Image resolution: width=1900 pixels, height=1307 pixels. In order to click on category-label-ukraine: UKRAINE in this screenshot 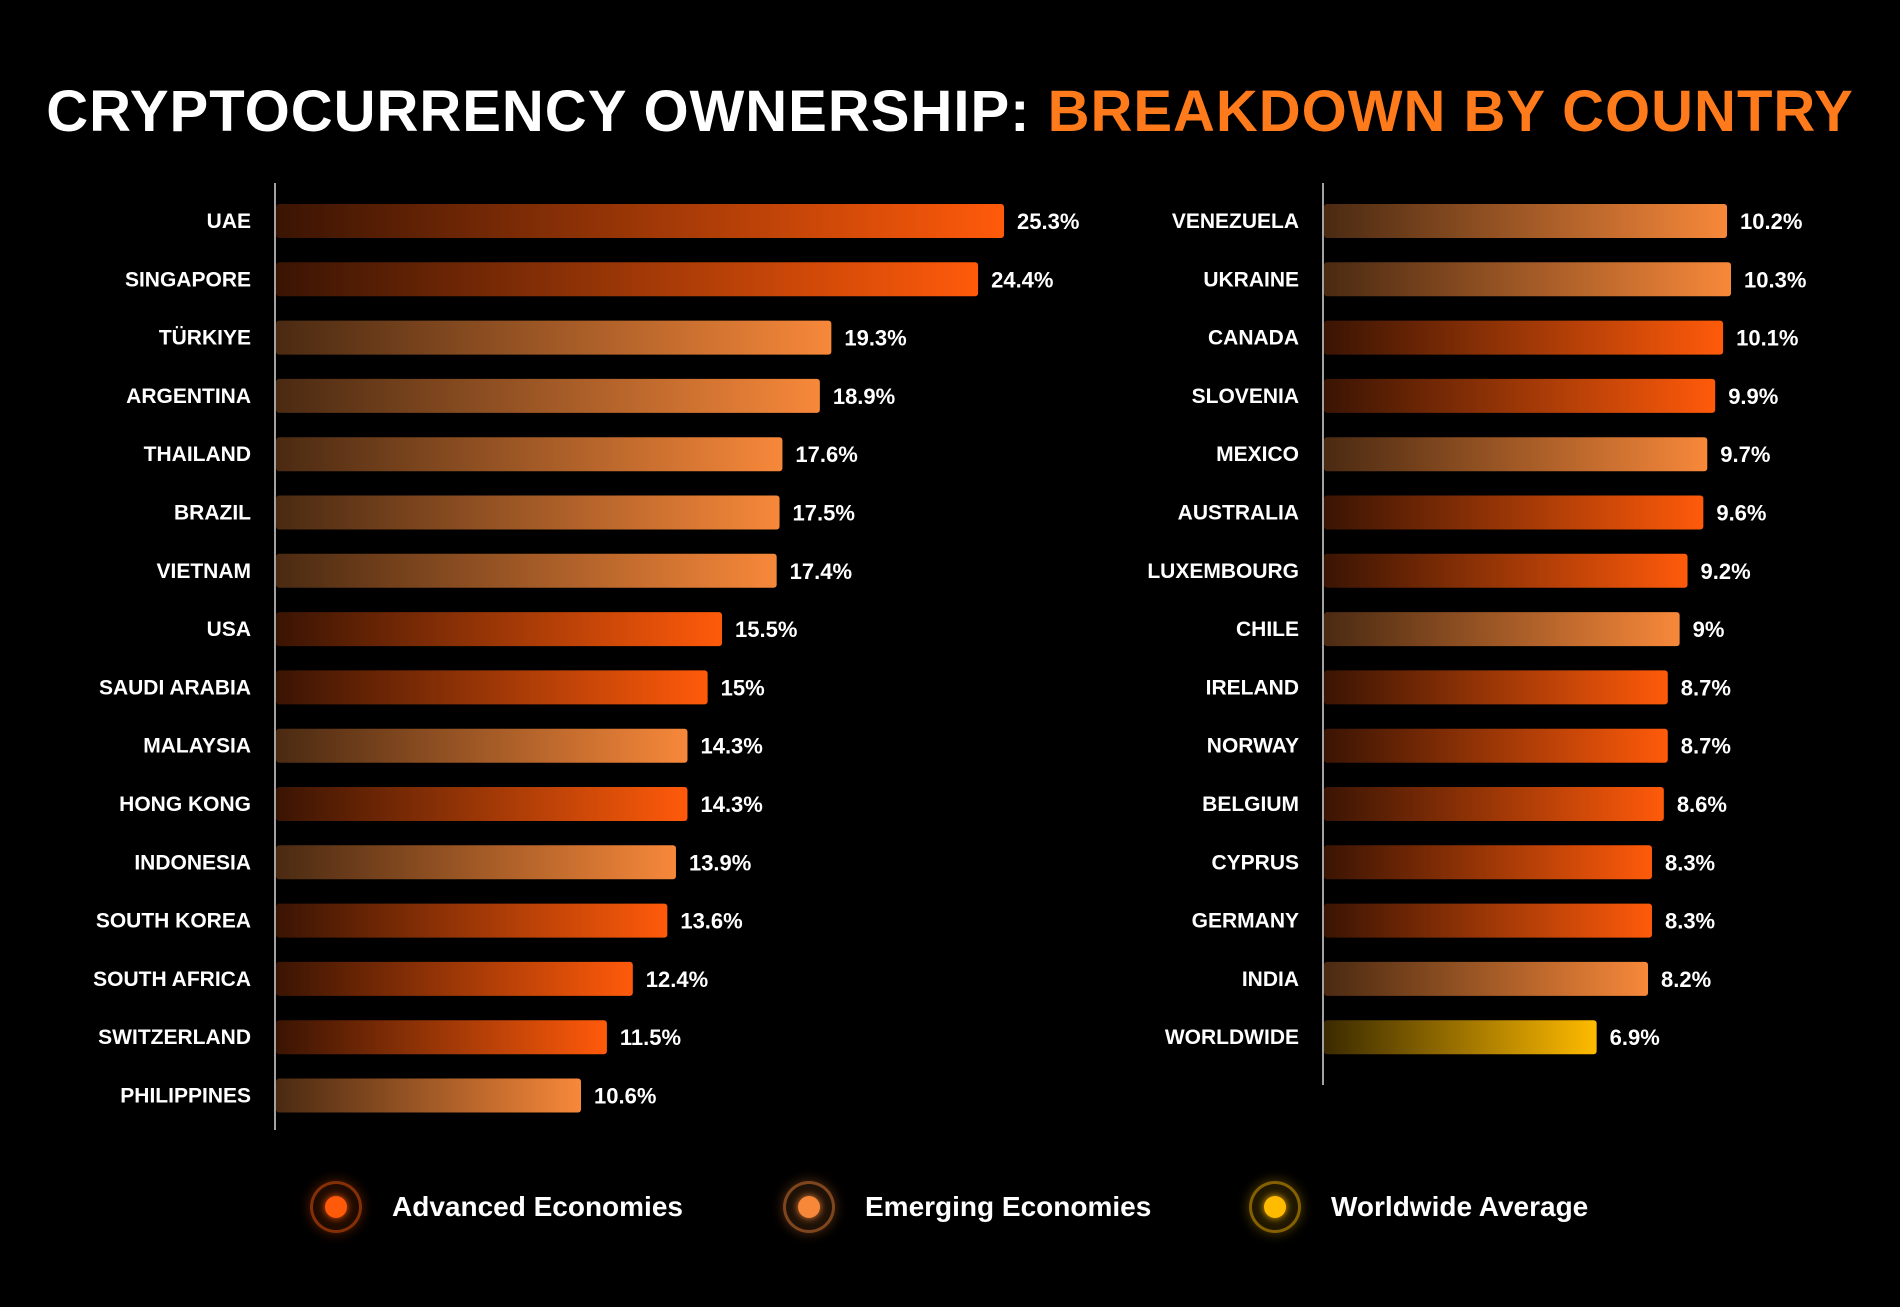, I will do `click(1251, 279)`.